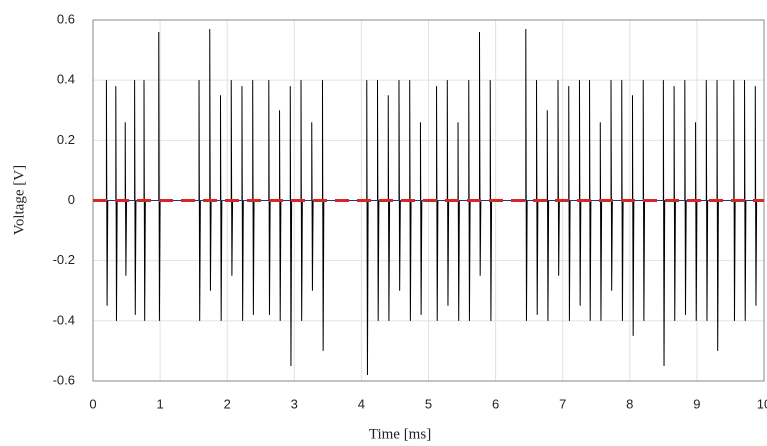 This screenshot has height=446, width=767. I want to click on y-tick-label: -0.2, so click(64, 259).